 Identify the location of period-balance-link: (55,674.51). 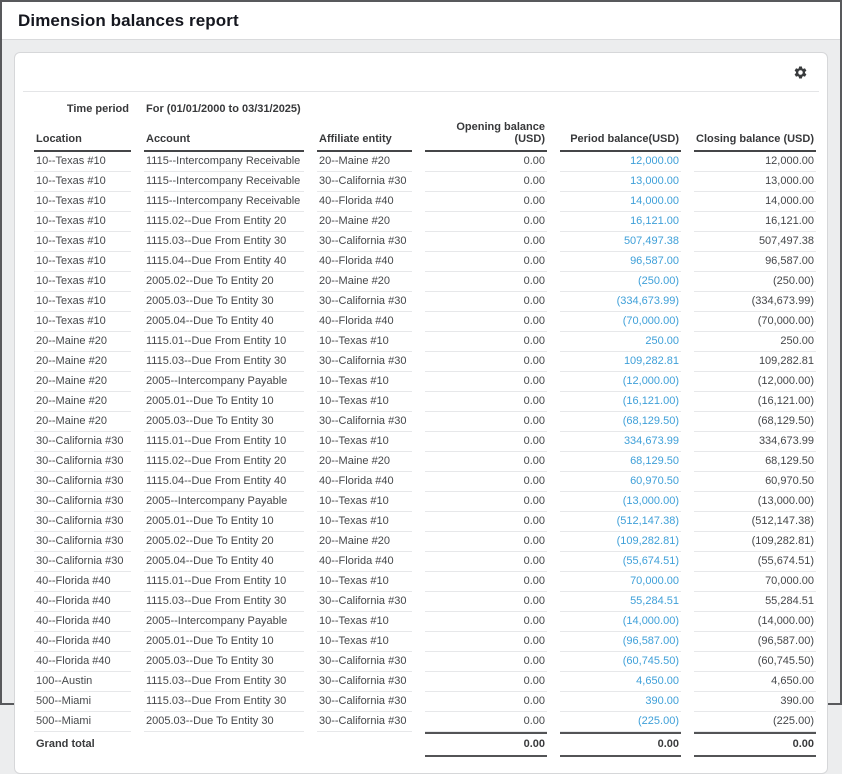
(650, 561).